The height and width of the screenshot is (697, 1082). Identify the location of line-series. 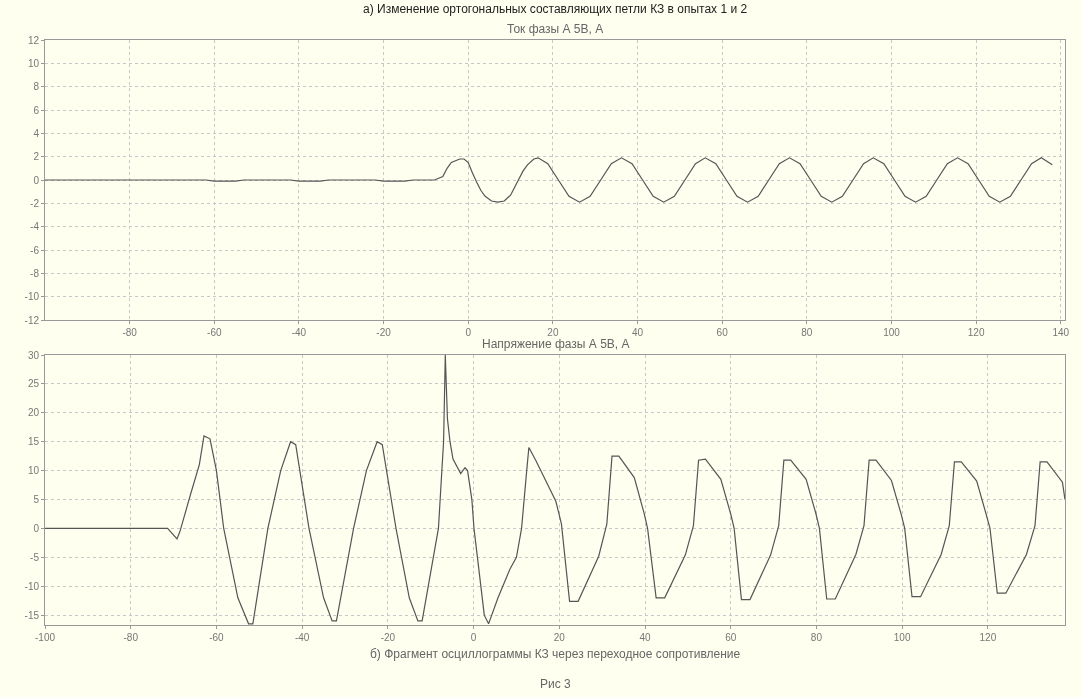
(549, 180).